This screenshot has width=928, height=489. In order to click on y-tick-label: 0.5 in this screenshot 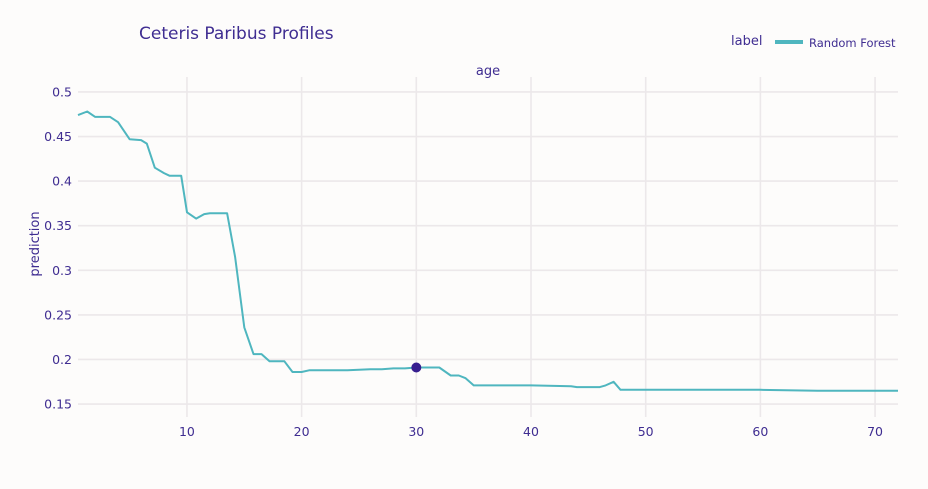, I will do `click(62, 91)`.